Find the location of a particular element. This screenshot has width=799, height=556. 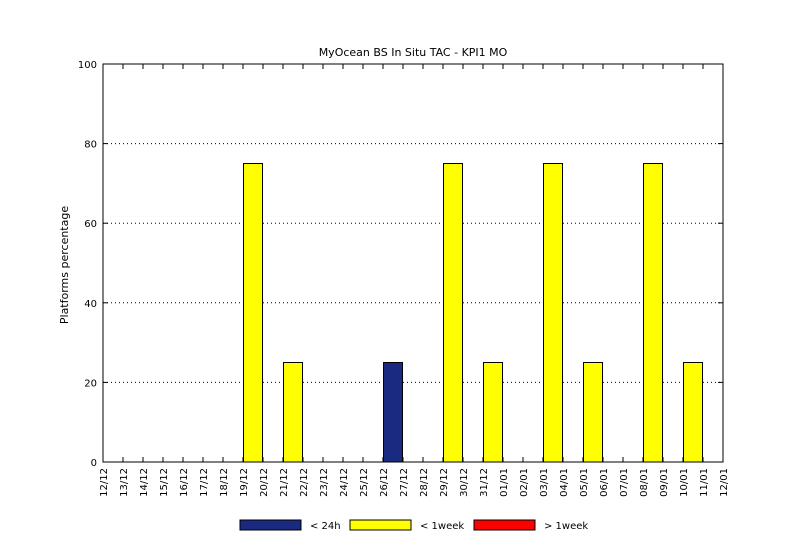

legend: < 24h < 1week > 1week is located at coordinates (413, 525).